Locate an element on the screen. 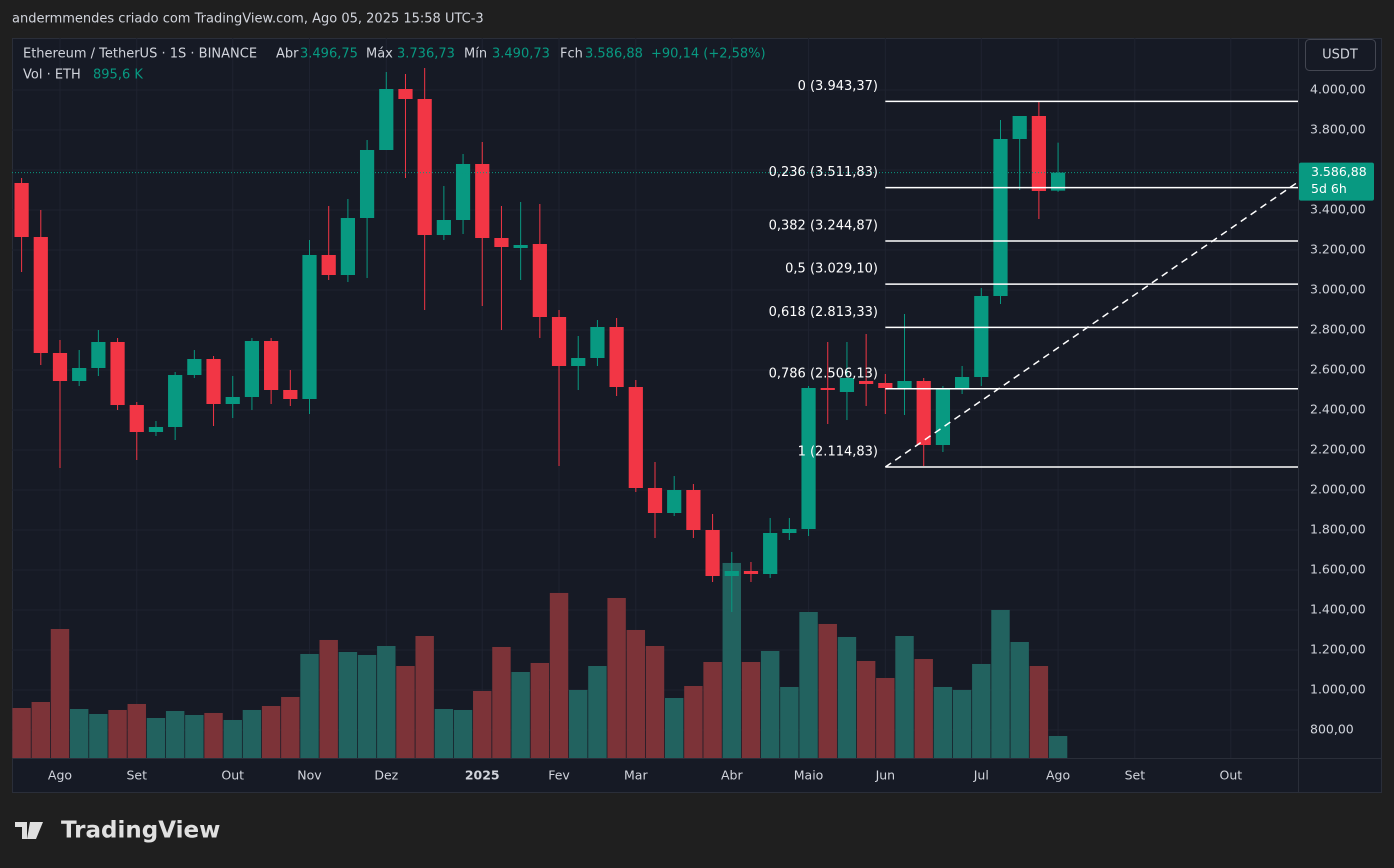 This screenshot has width=1394, height=868. y-tick-label: 1.200,00 is located at coordinates (1338, 649).